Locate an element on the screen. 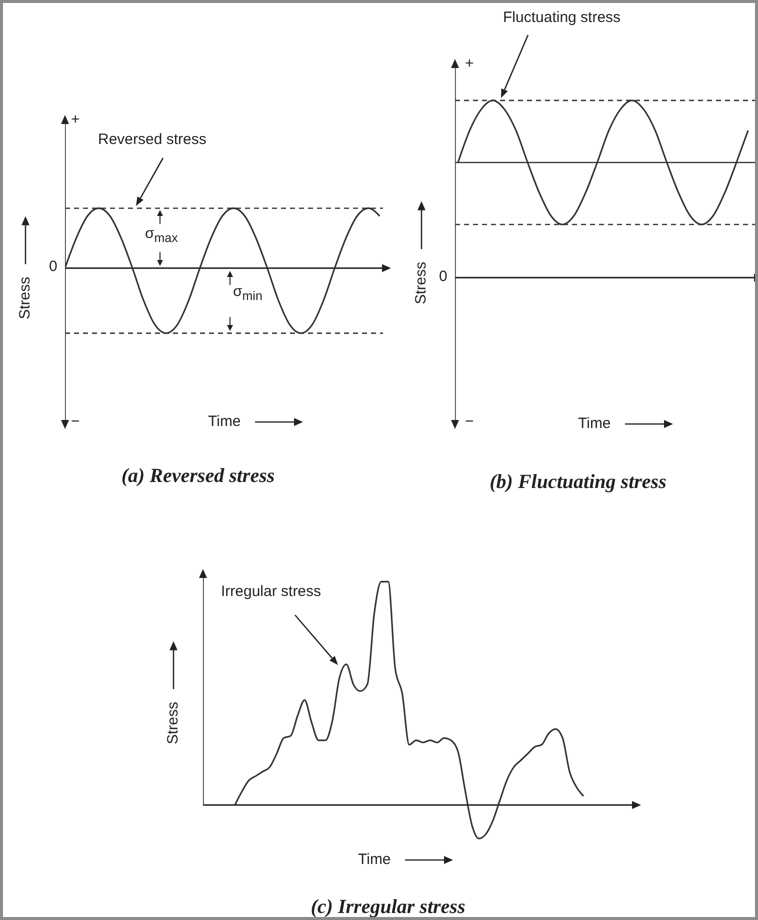  annotation: σ$_{max}$ is located at coordinates (161, 235).